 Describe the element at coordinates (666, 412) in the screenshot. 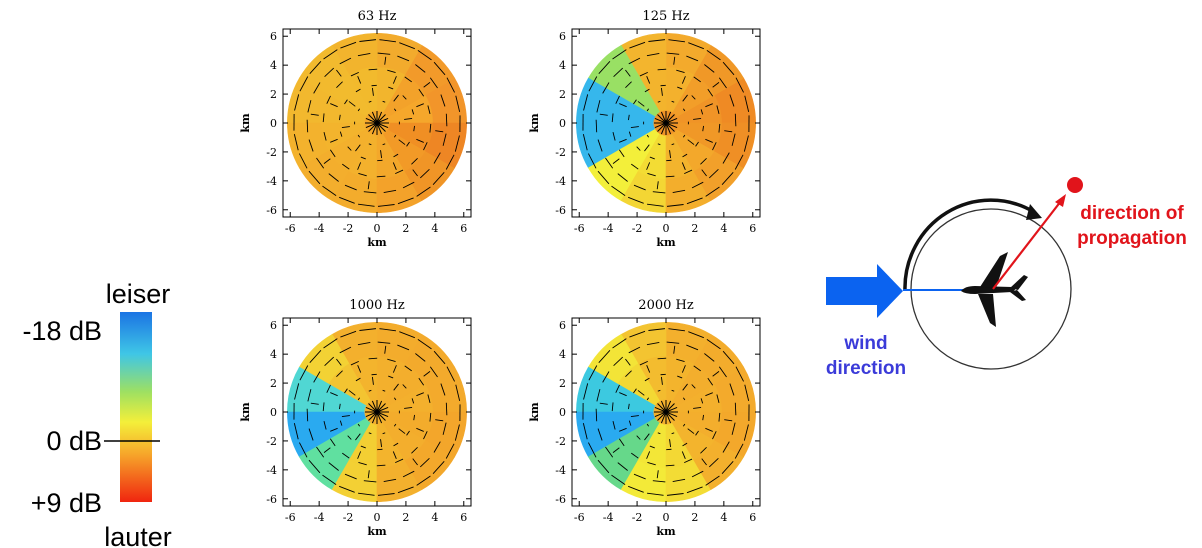

I see `source-star` at that location.